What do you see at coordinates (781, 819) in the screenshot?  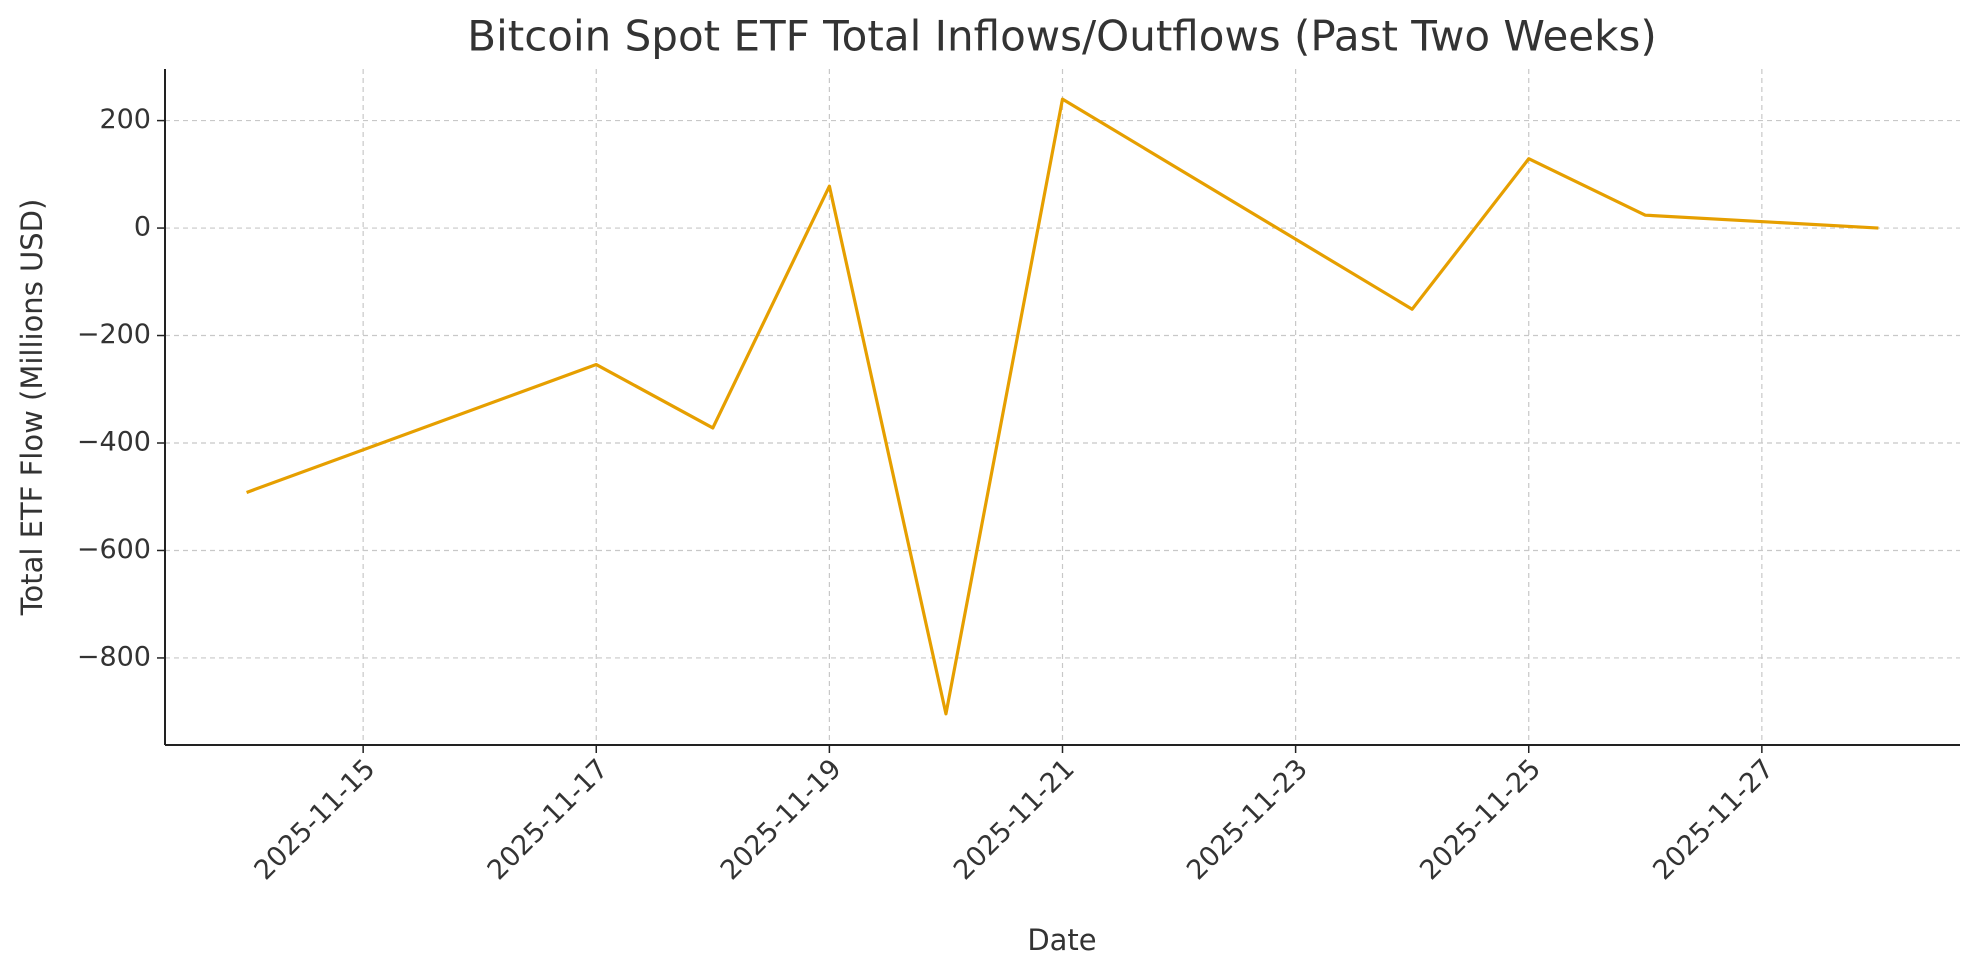 I see `x-tick-label: 2025-11-19` at bounding box center [781, 819].